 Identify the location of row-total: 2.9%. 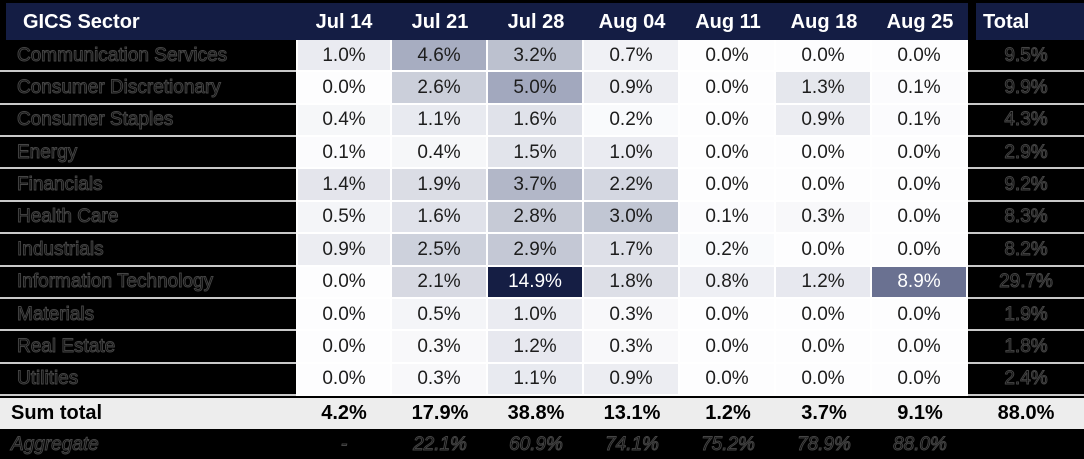
(1026, 153).